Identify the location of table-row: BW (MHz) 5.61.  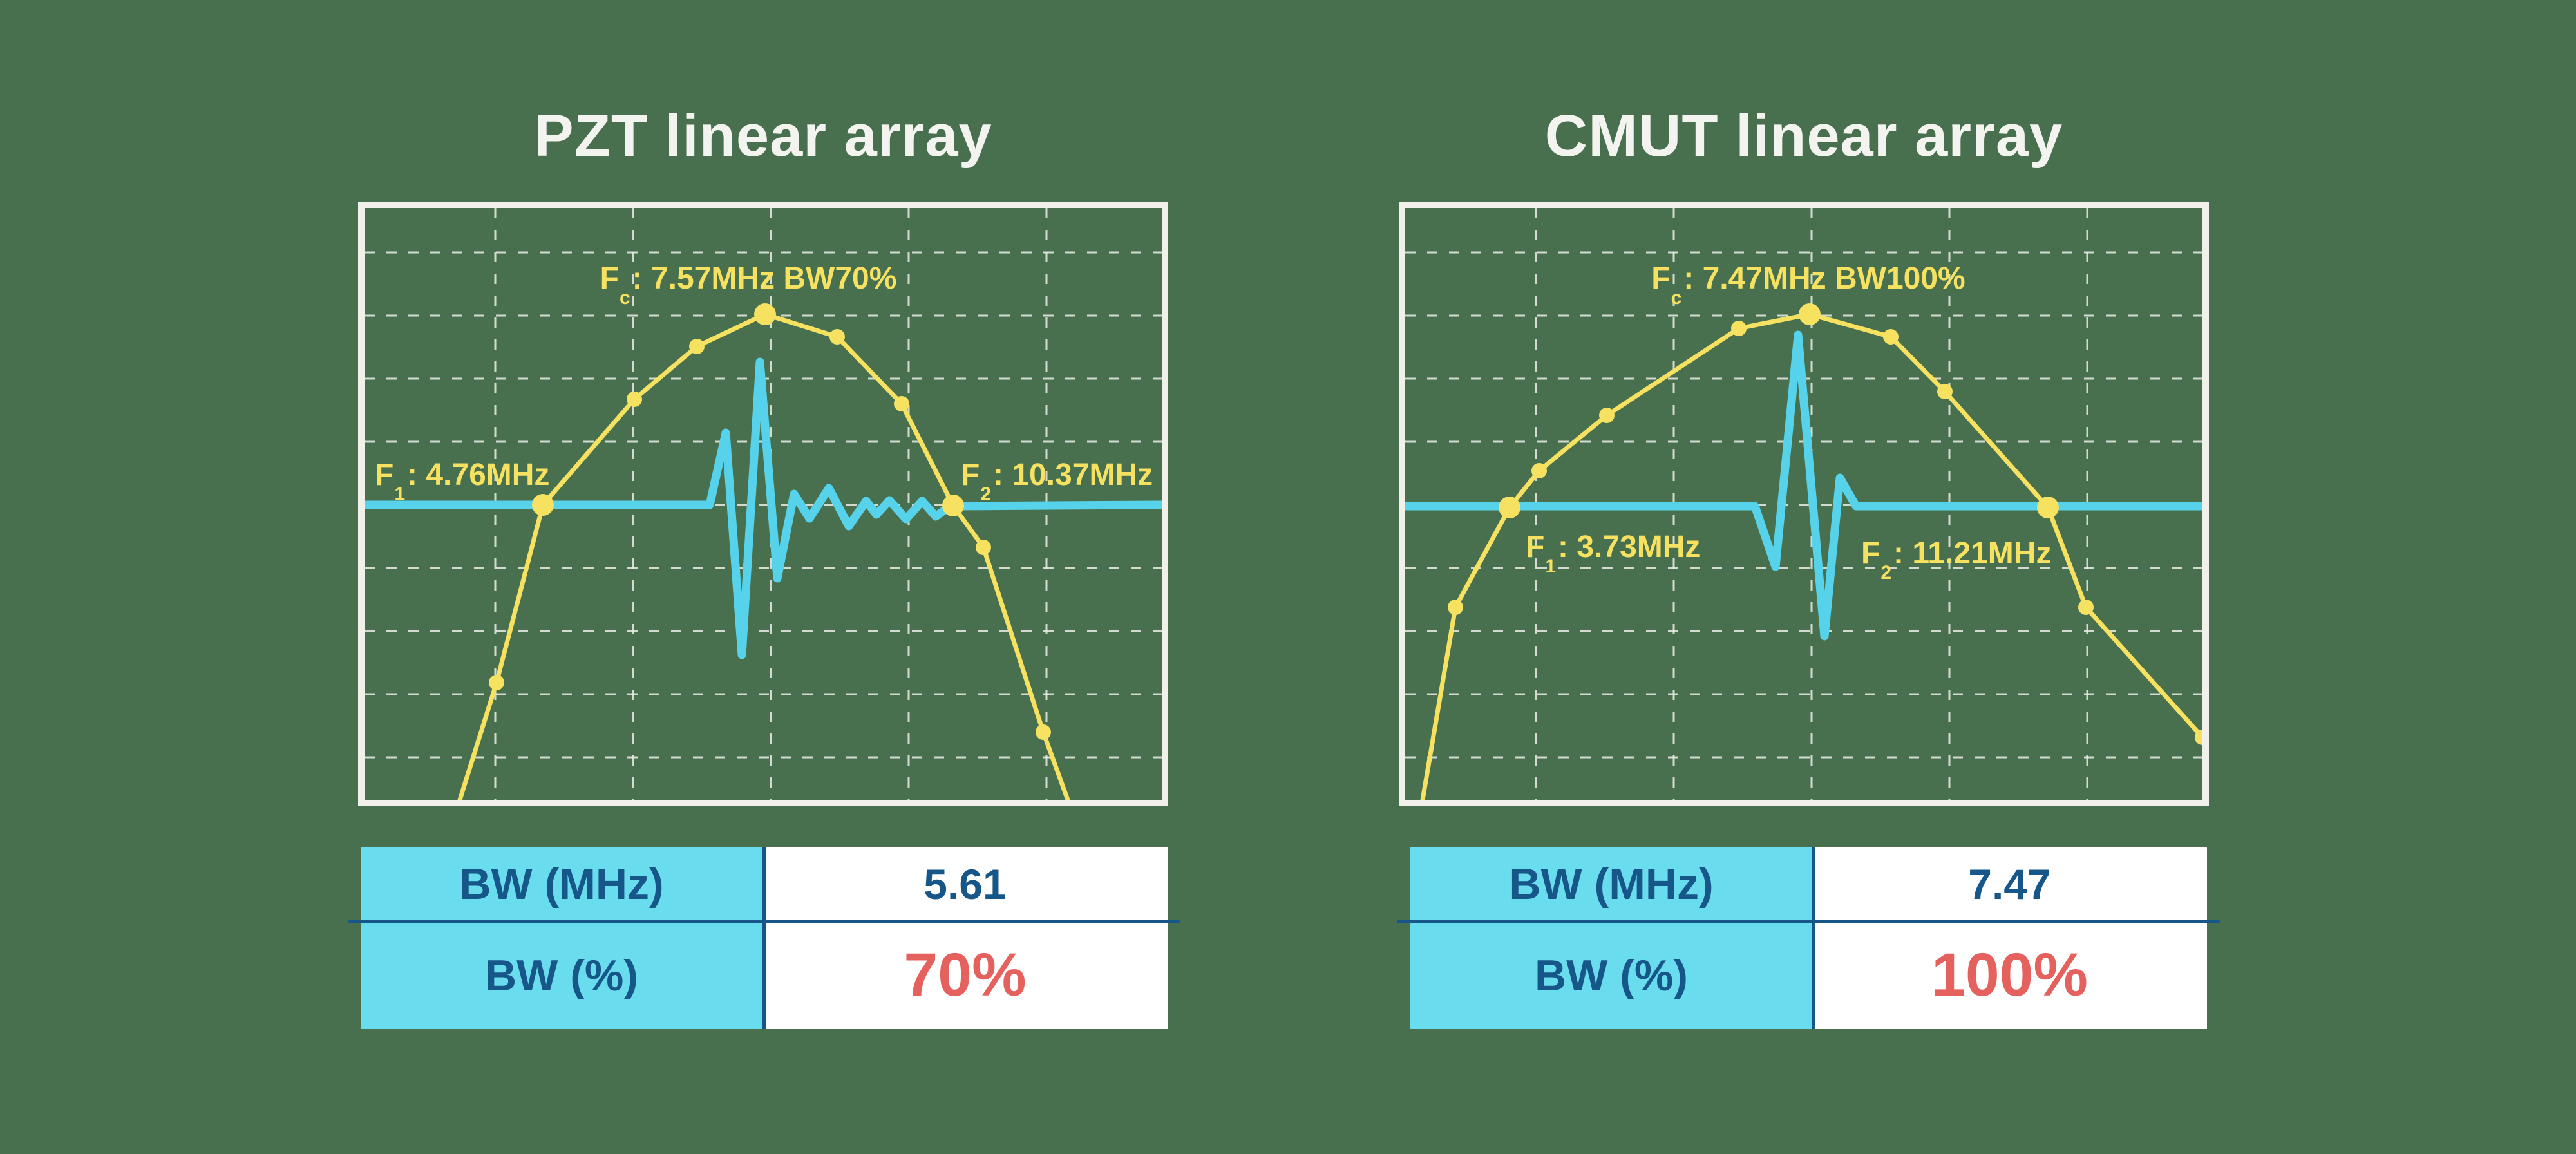
(764, 884).